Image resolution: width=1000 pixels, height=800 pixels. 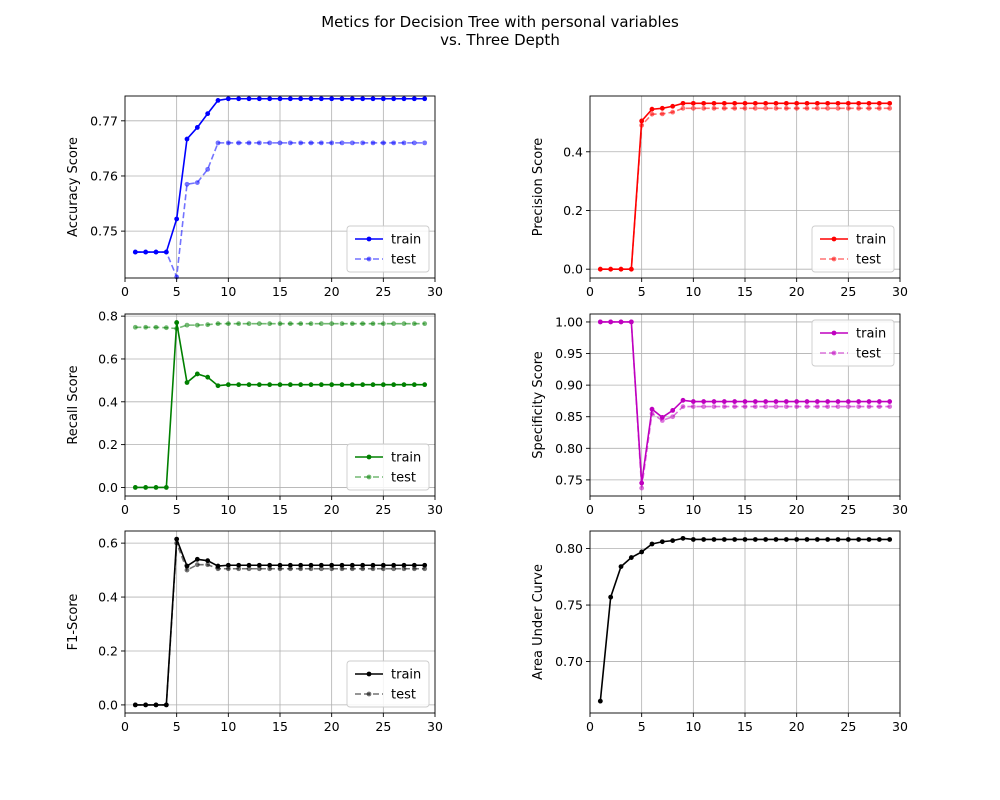 I want to click on y-tick-label: 0.77, so click(x=104, y=120).